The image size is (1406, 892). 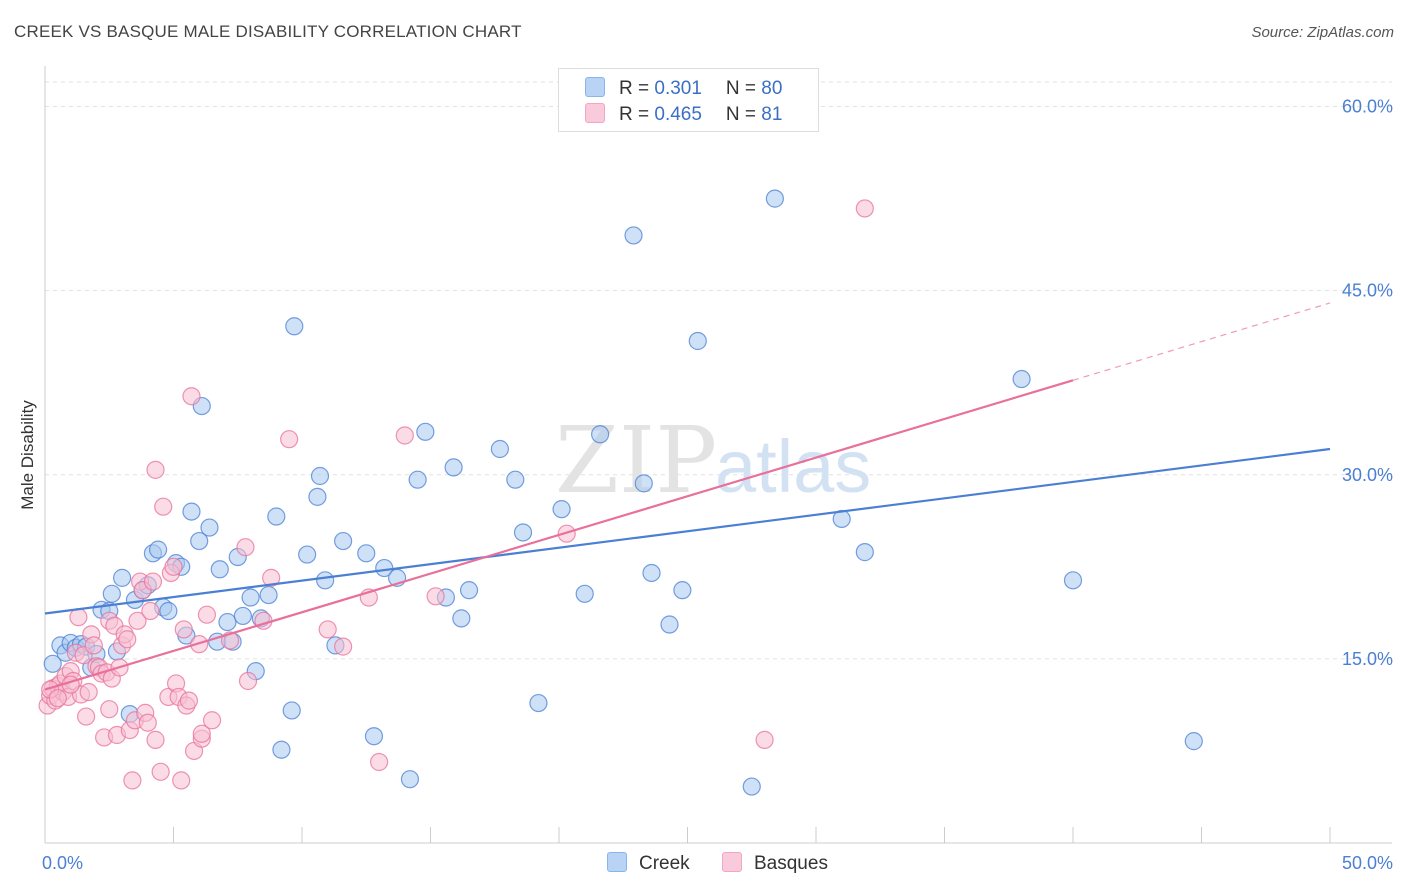 What do you see at coordinates (664, 863) in the screenshot?
I see `bottom-creek-label: Creek` at bounding box center [664, 863].